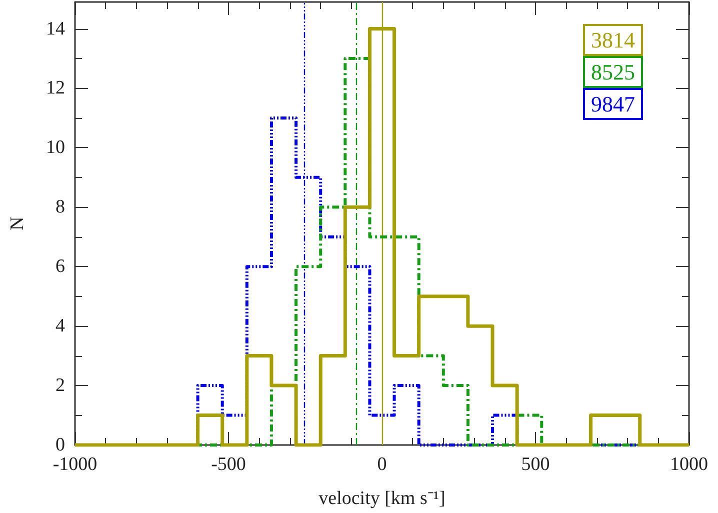 The image size is (718, 513). What do you see at coordinates (382, 498) in the screenshot?
I see `x-axis-title: velocity [km s⁻¹]` at bounding box center [382, 498].